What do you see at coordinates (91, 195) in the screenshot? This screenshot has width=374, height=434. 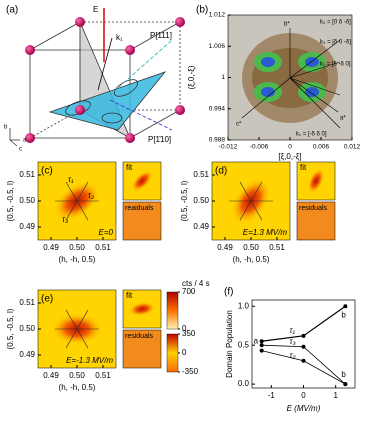 I see `tau-label: τ₂` at bounding box center [91, 195].